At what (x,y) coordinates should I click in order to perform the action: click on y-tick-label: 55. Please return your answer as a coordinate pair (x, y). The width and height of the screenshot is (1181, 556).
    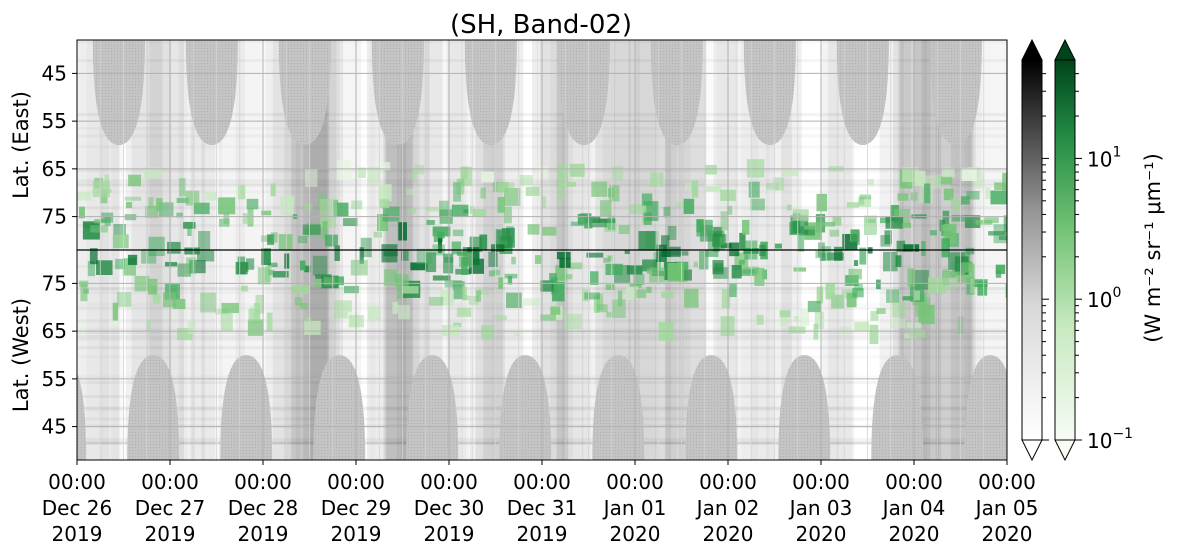
    Looking at the image, I should click on (54, 121).